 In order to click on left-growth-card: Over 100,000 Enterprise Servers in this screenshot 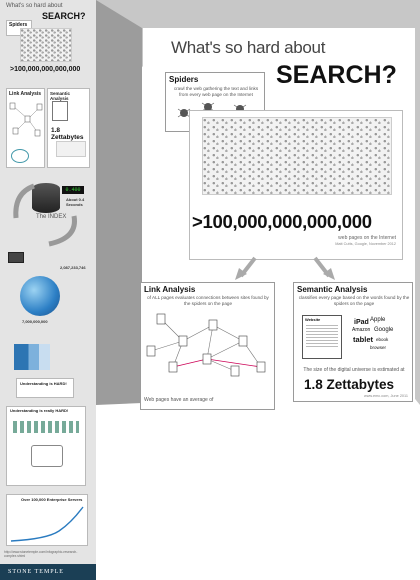, I will do `click(47, 520)`.